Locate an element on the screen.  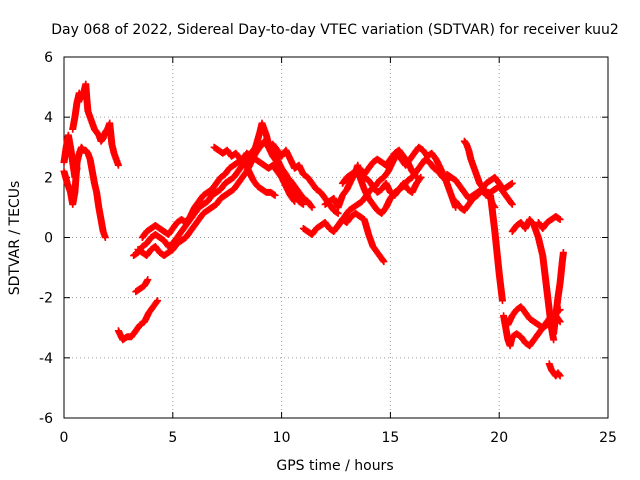
y-tick-label: 0 is located at coordinates (48, 239).